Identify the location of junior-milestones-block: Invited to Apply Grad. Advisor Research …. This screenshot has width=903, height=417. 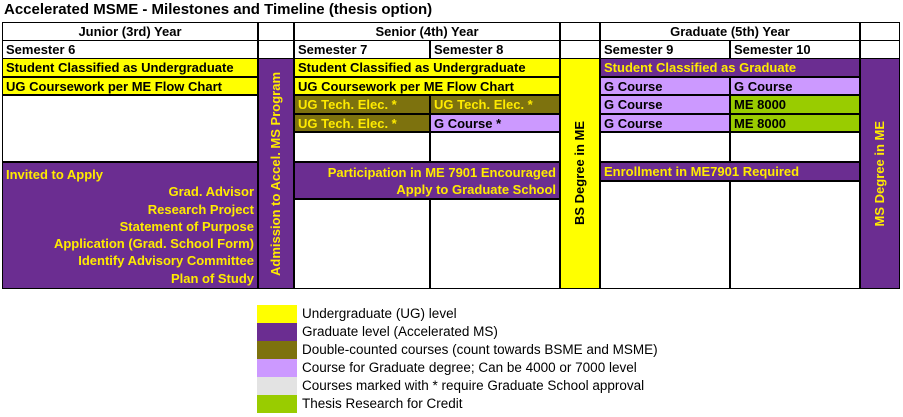
(130, 225).